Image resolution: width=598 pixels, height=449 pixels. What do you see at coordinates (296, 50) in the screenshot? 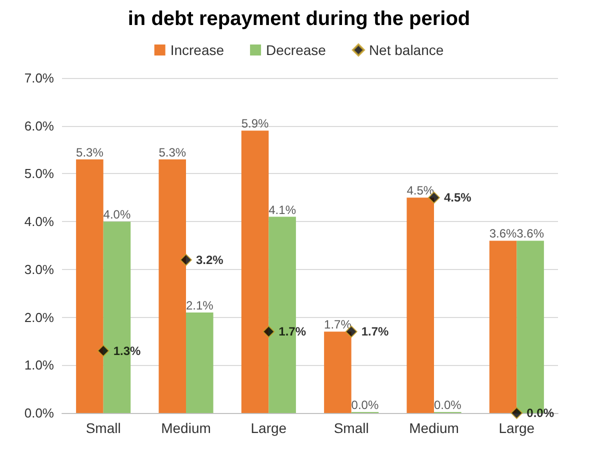
I see `legend-label: Decrease` at bounding box center [296, 50].